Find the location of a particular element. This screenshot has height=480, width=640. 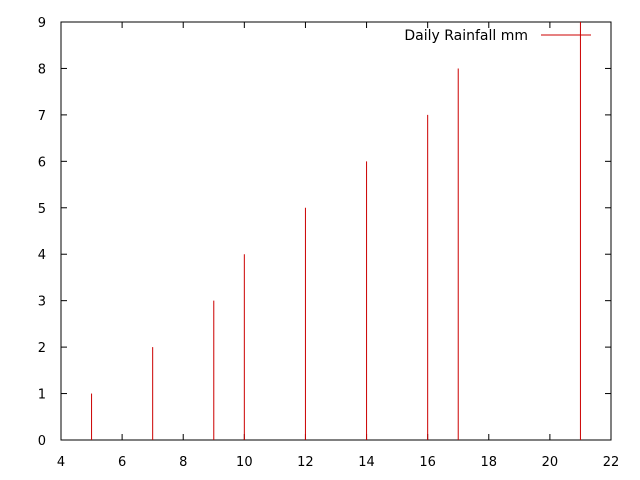

x-tick-label: 10 is located at coordinates (244, 462).